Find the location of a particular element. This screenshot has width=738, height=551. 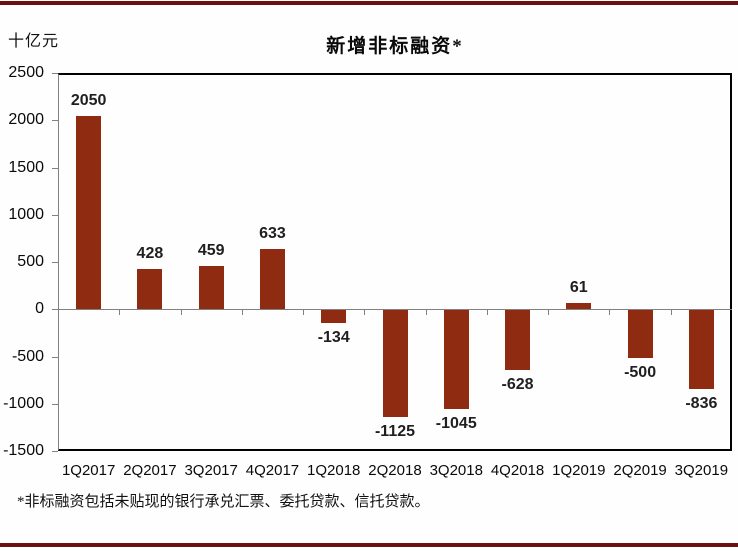

x-axis-label-2q2018: 2Q2018 is located at coordinates (395, 470).